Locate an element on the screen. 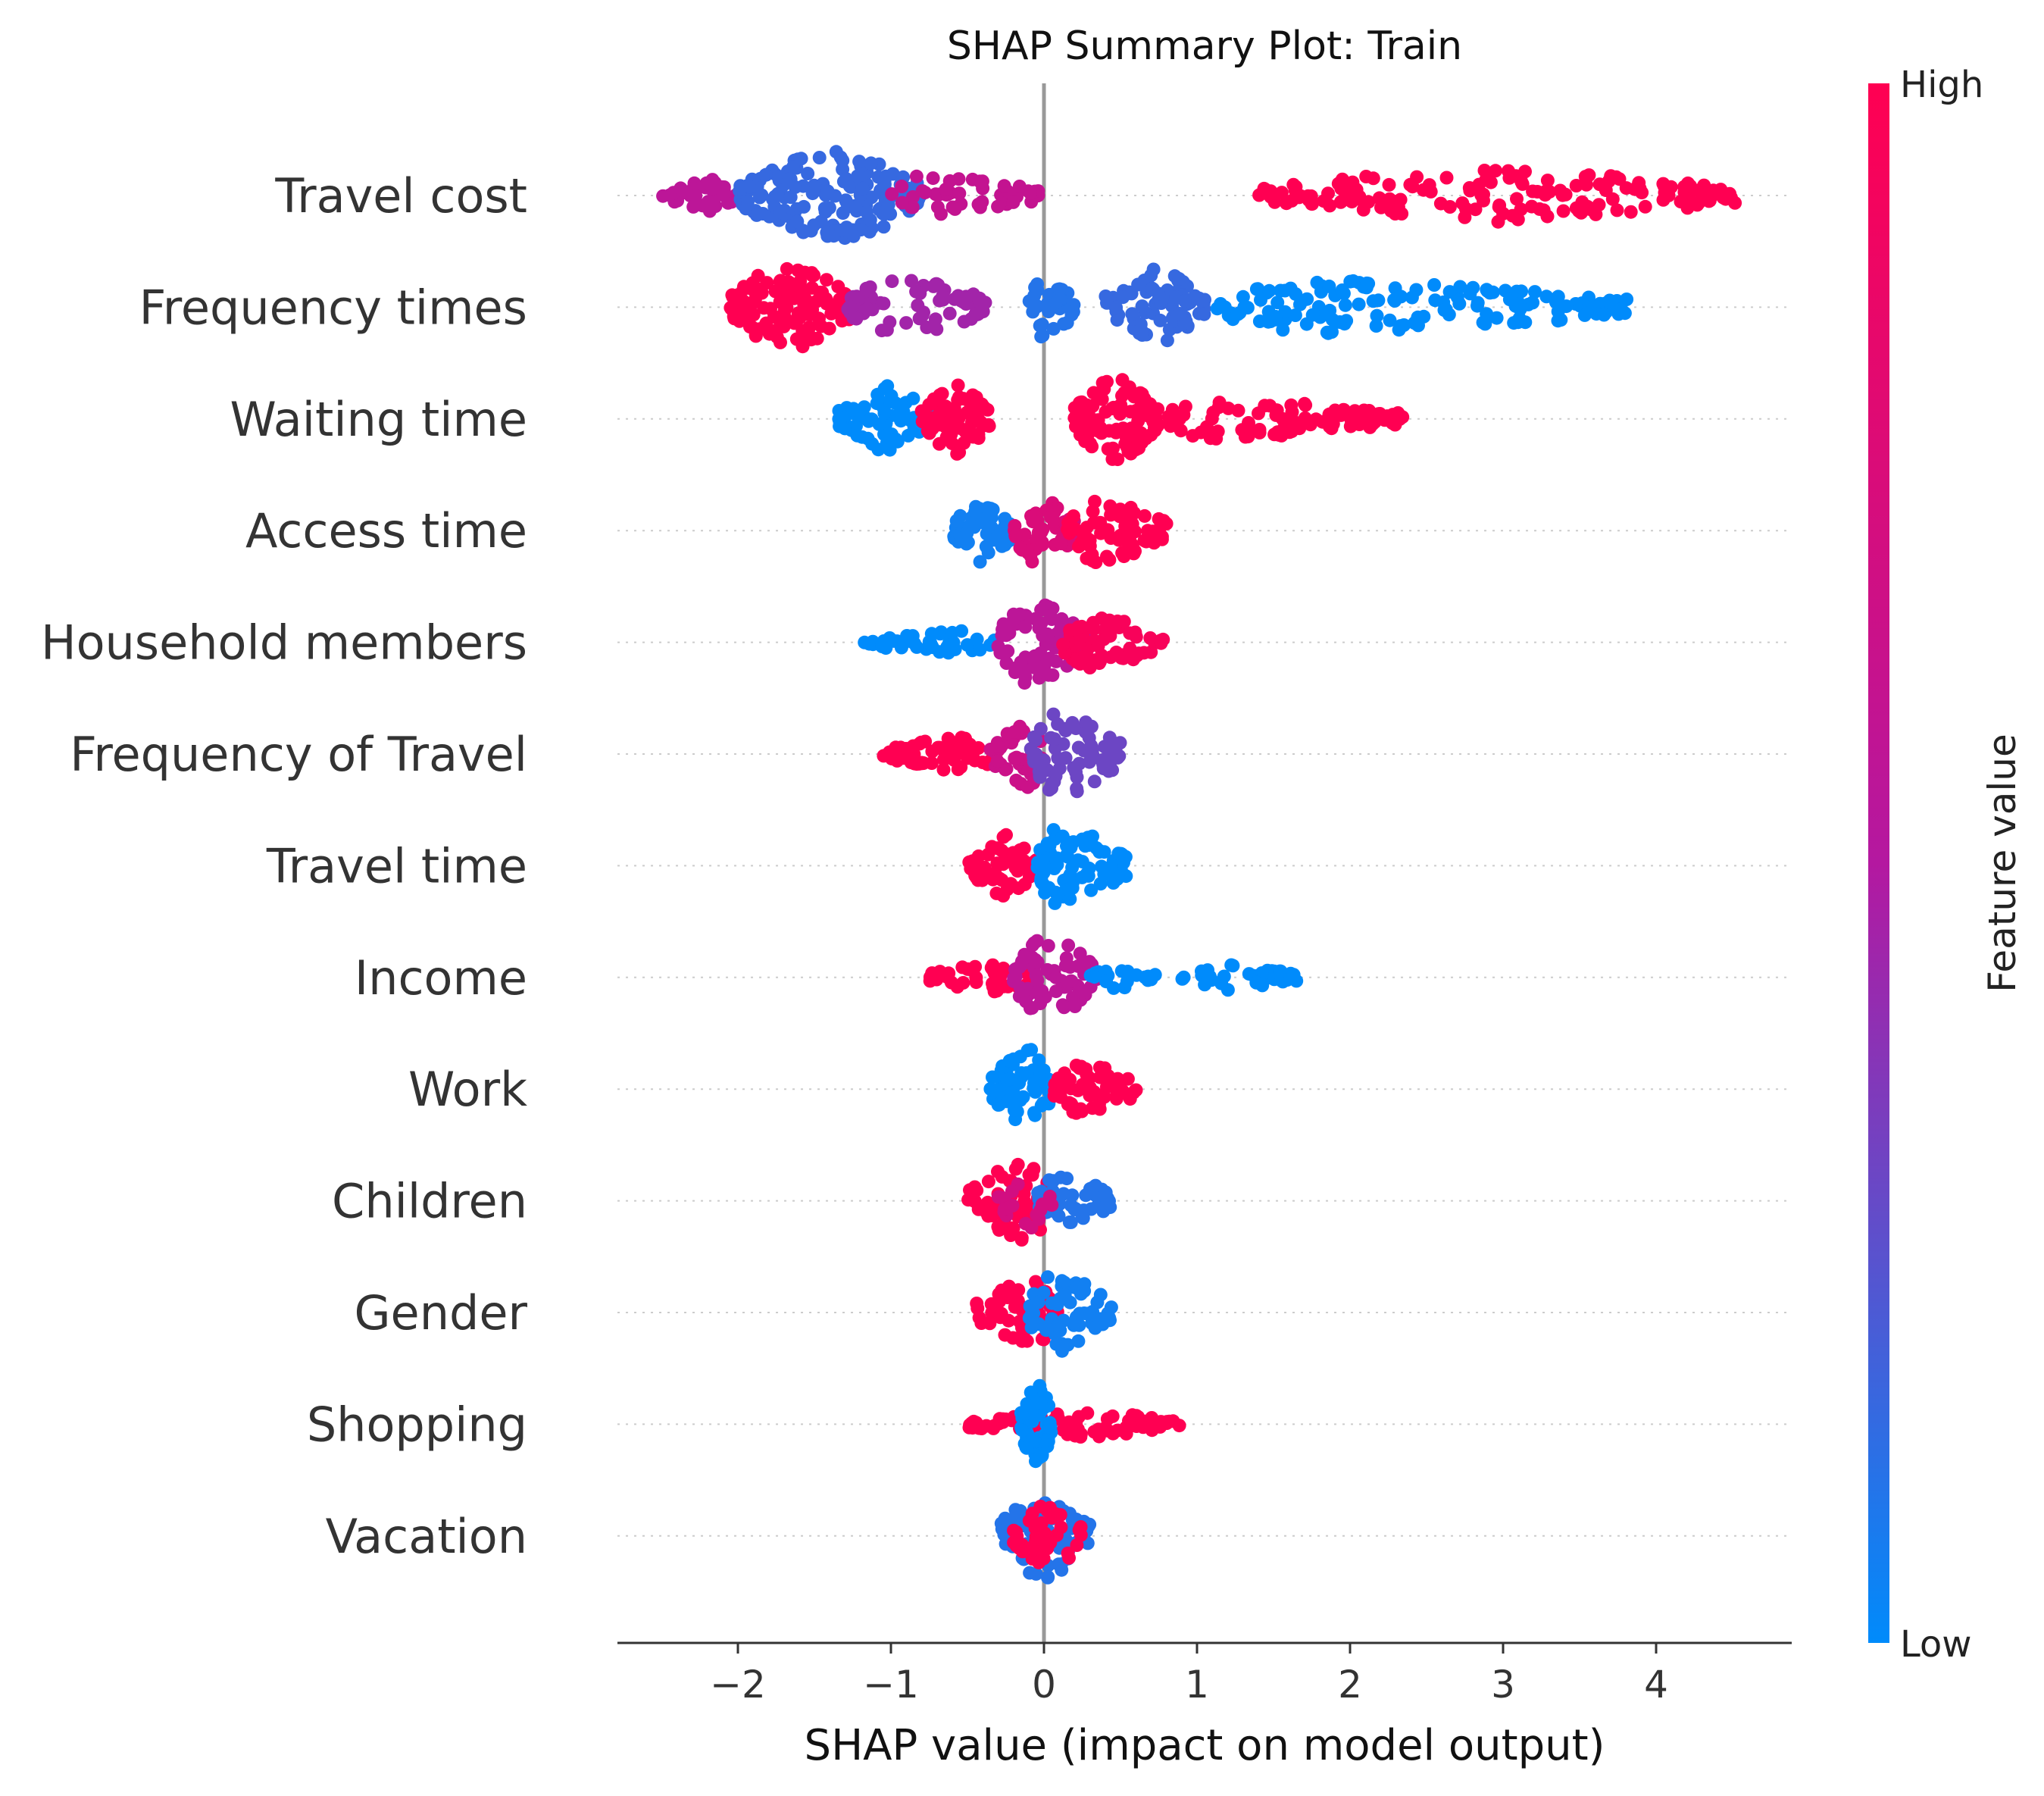 This screenshot has height=1796, width=2044. x-axis-ticks: −2 −1 0 1 2 3 4 is located at coordinates (1189, 1675).